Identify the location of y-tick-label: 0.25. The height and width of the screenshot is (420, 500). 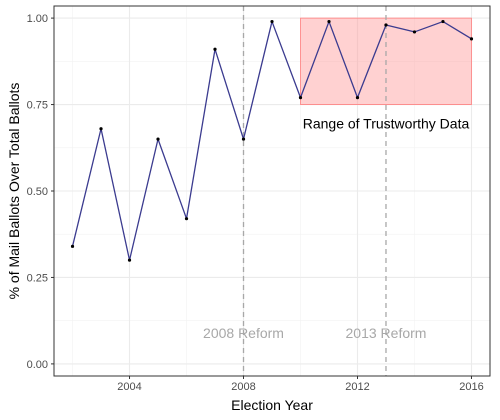
(37, 278).